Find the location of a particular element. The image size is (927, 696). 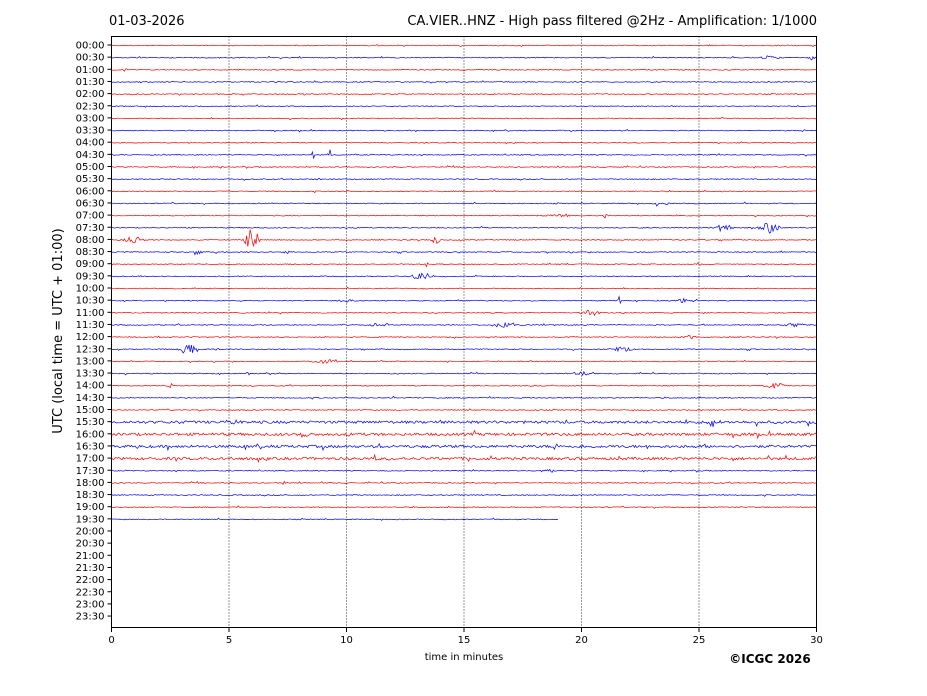

trace-line-16:00 is located at coordinates (464, 434).